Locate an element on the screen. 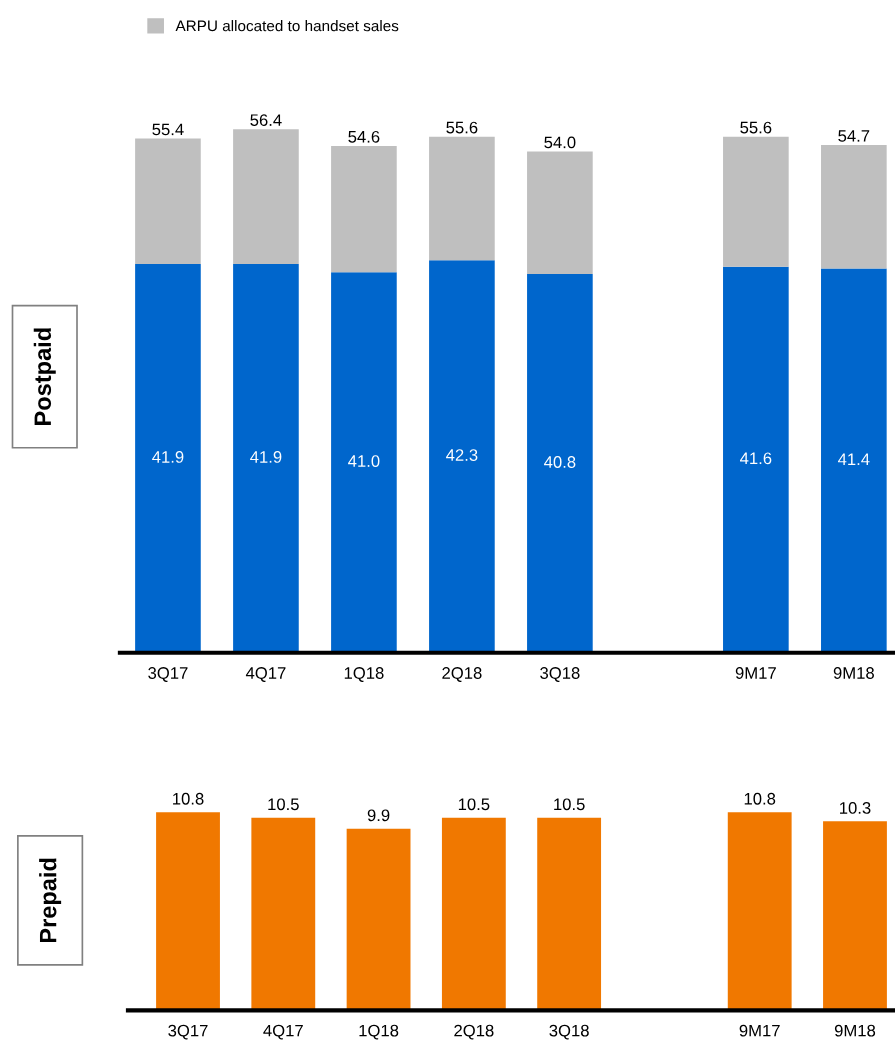  data-label: 41.6 is located at coordinates (756, 458).